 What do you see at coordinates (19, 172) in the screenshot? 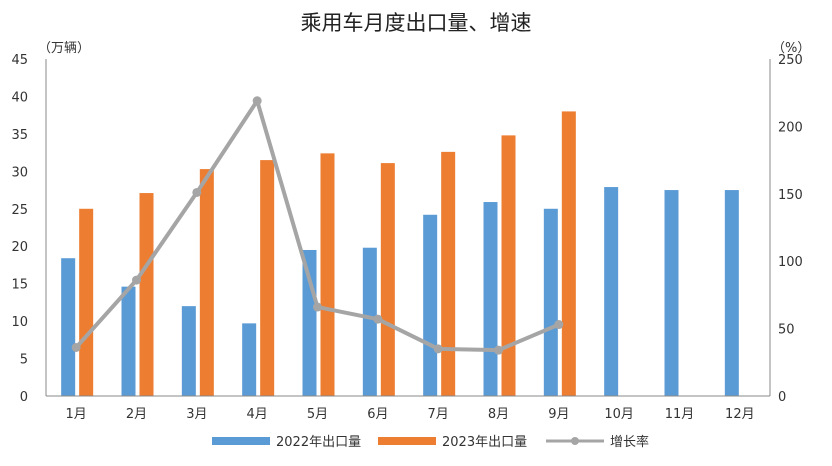
I see `left-tick-label: 30` at bounding box center [19, 172].